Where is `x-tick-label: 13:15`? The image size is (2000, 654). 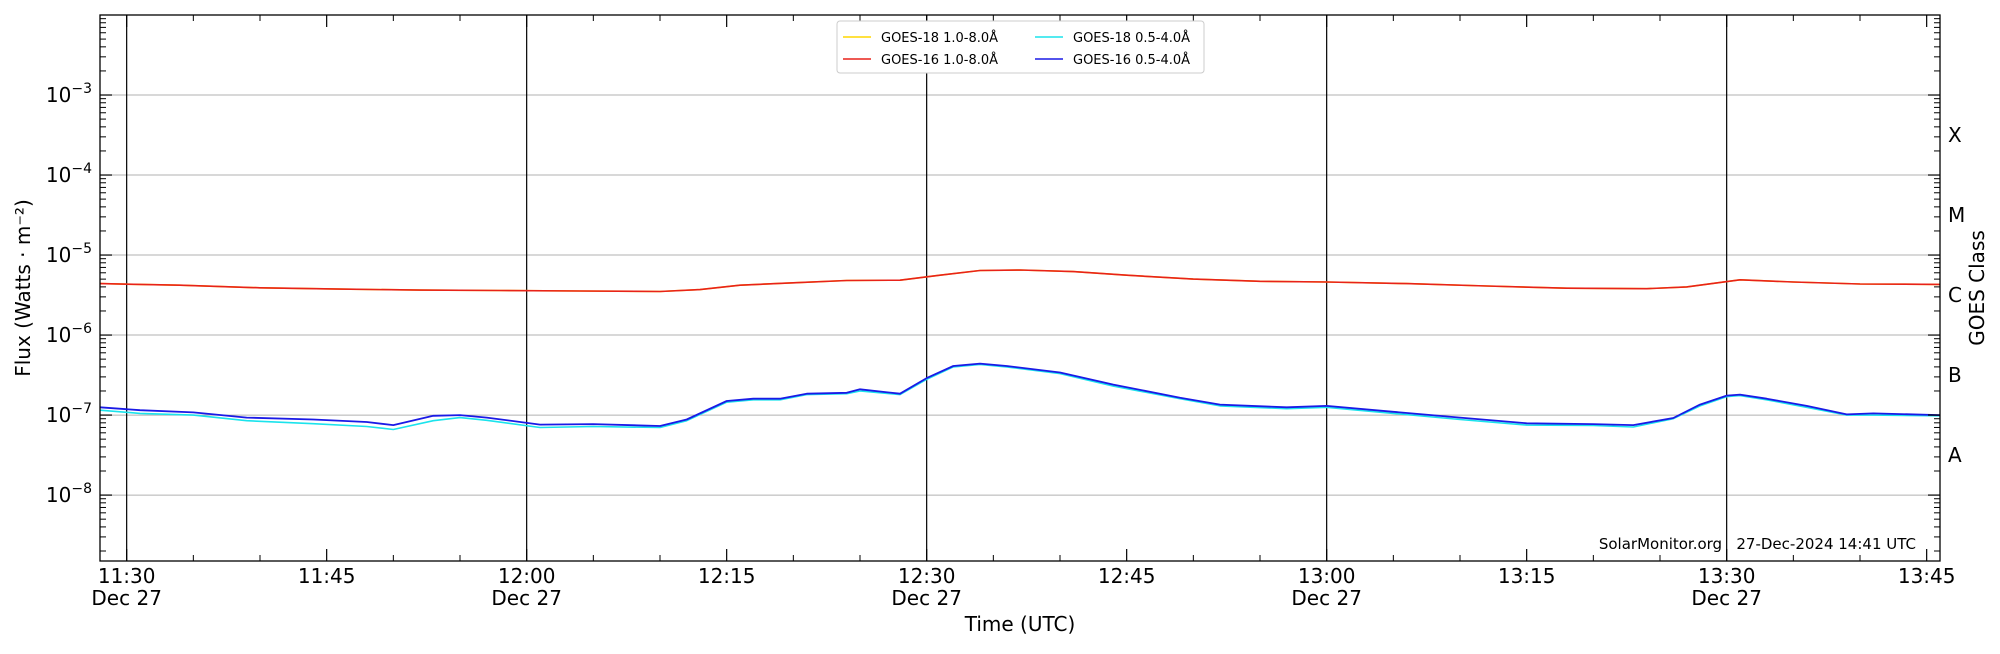 x-tick-label: 13:15 is located at coordinates (1527, 576).